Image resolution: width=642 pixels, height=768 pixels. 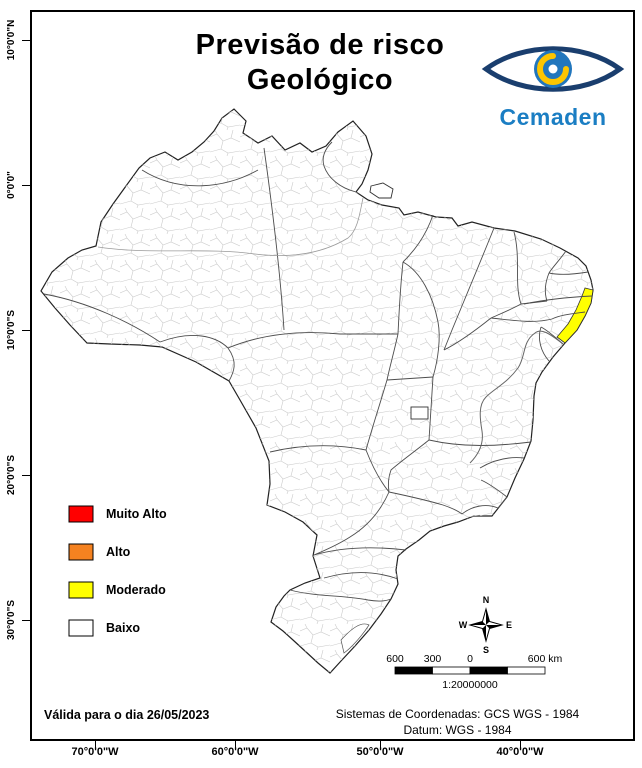 I want to click on marajo-island, so click(x=381, y=190).